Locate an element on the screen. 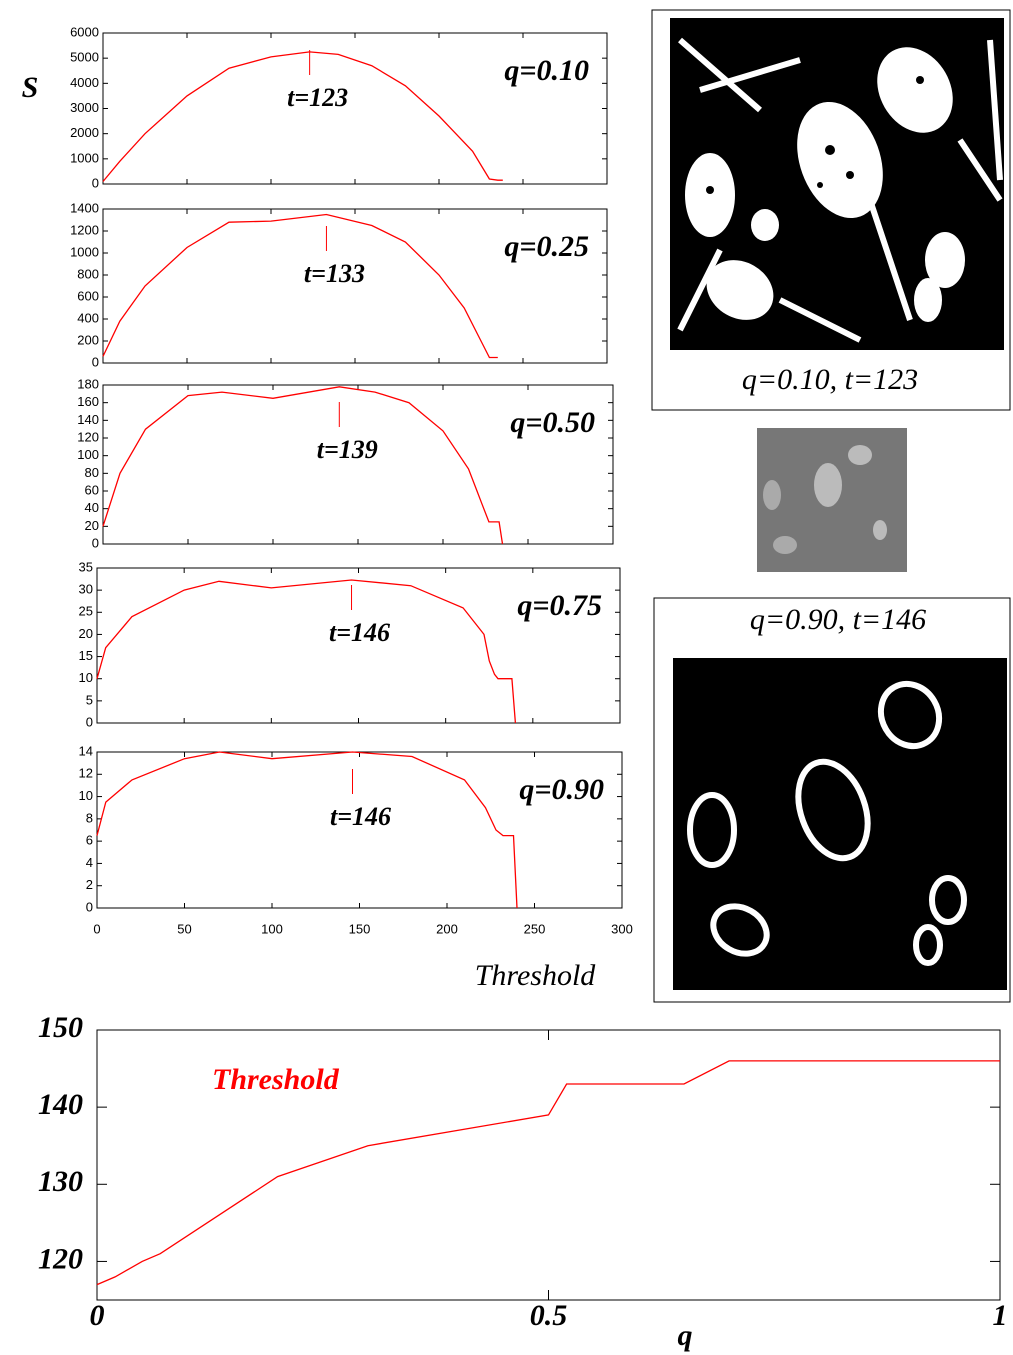 This screenshot has height=1355, width=1013. legend-label: Threshold is located at coordinates (276, 1079).